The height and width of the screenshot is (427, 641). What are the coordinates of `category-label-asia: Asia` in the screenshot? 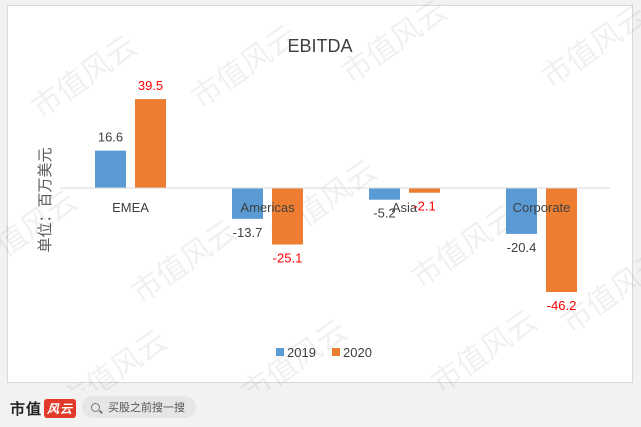 It's located at (405, 207).